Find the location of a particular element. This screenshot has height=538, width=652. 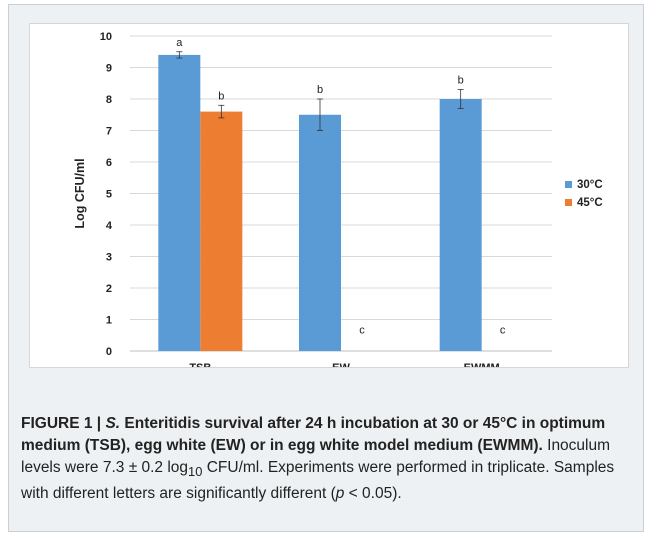

caption-species: S. is located at coordinates (113, 423).